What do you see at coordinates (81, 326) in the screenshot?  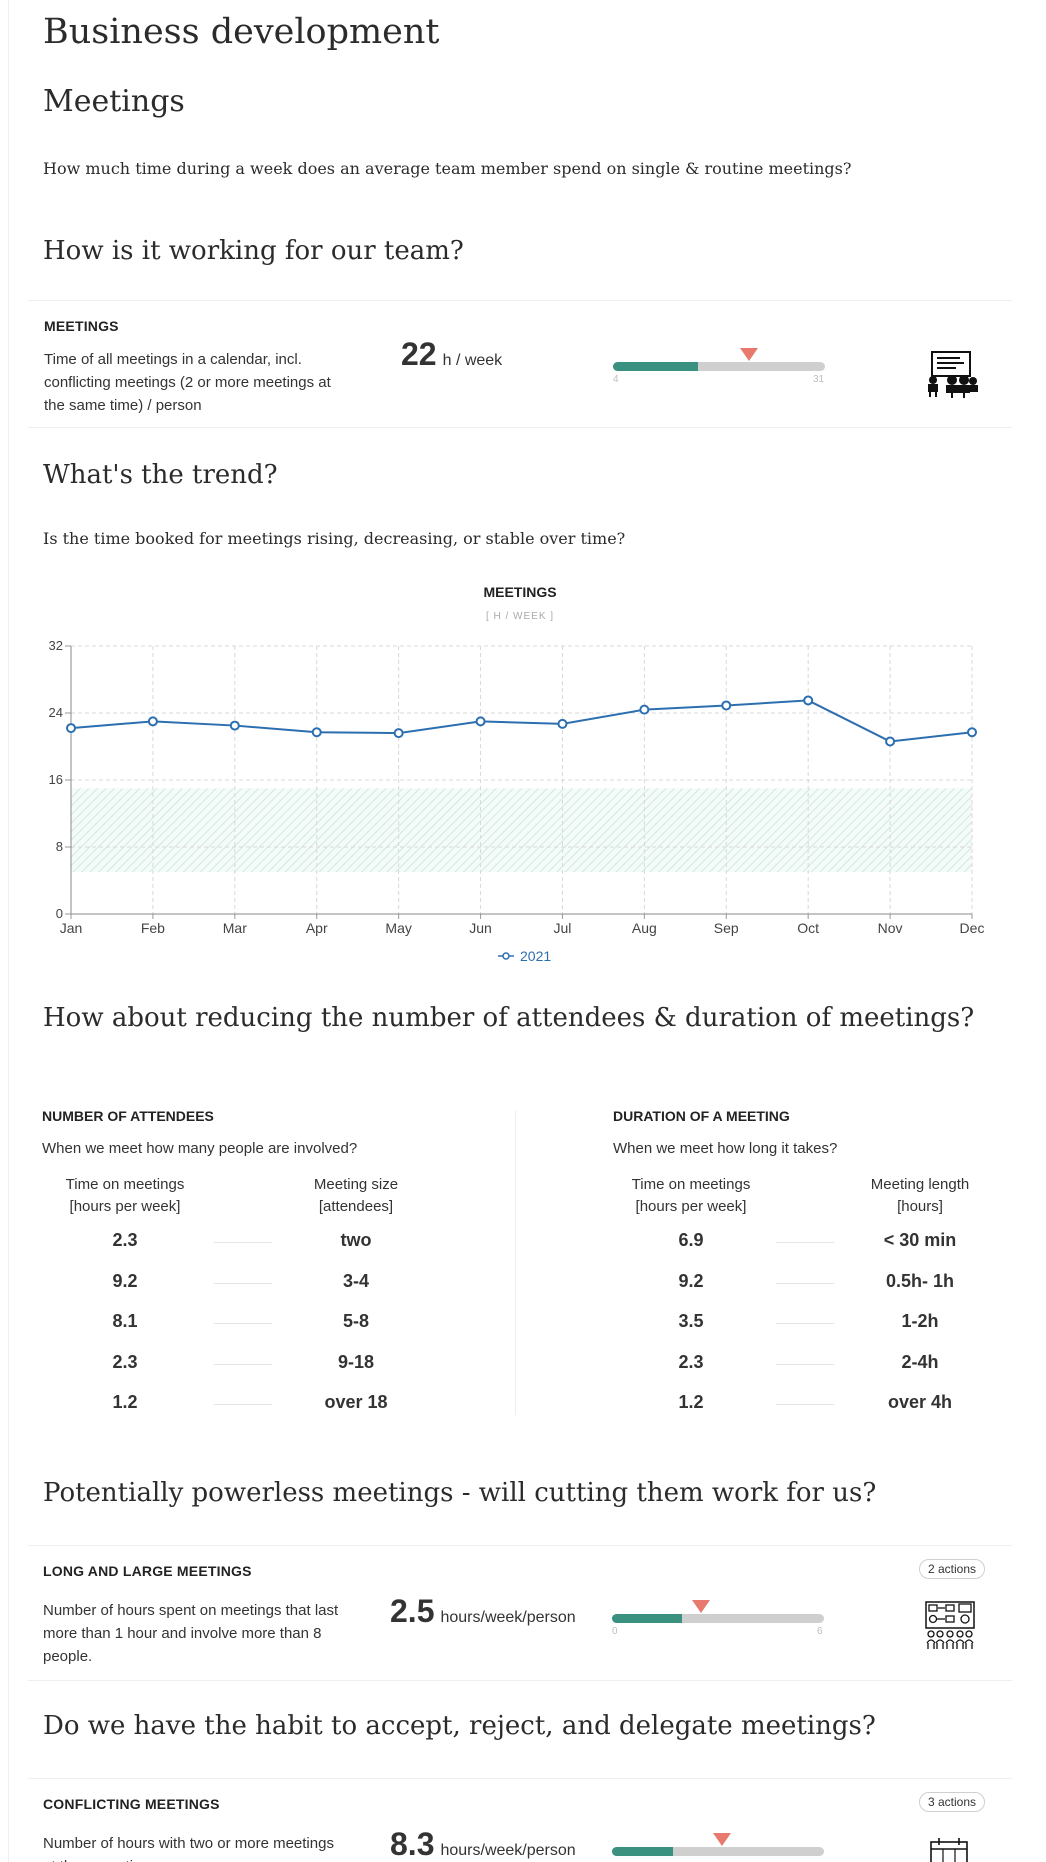 I see `kpi-label: MEETINGS` at bounding box center [81, 326].